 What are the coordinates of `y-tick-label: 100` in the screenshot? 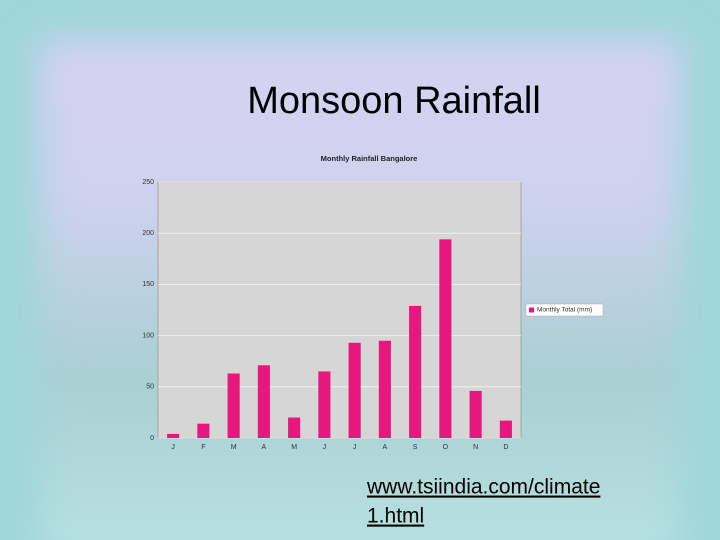 It's located at (148, 335).